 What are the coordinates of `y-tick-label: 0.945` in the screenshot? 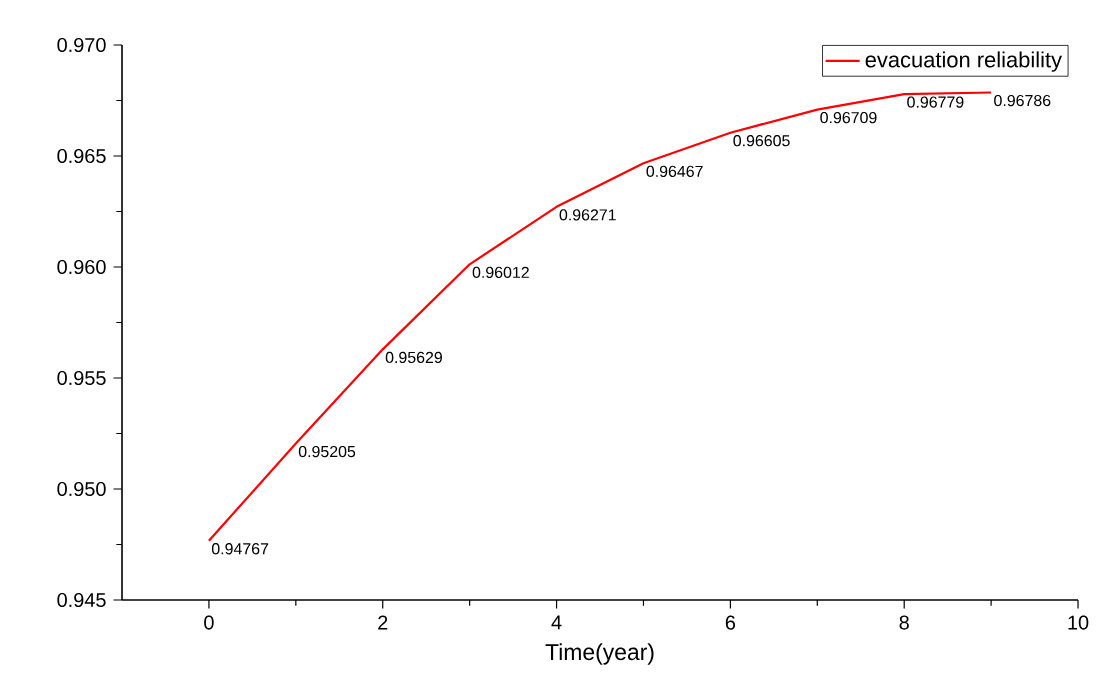 It's located at (81, 600).